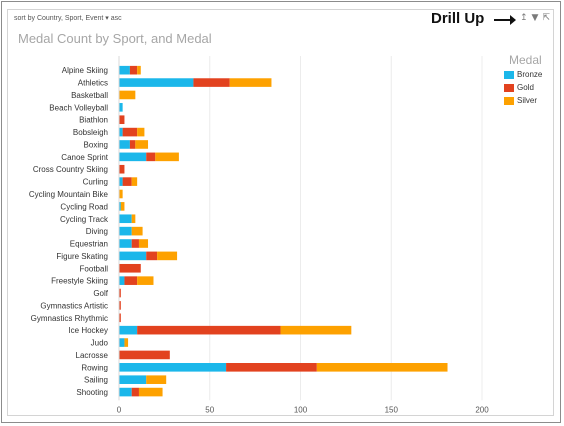  I want to click on y-category-label: Diving, so click(97, 231).